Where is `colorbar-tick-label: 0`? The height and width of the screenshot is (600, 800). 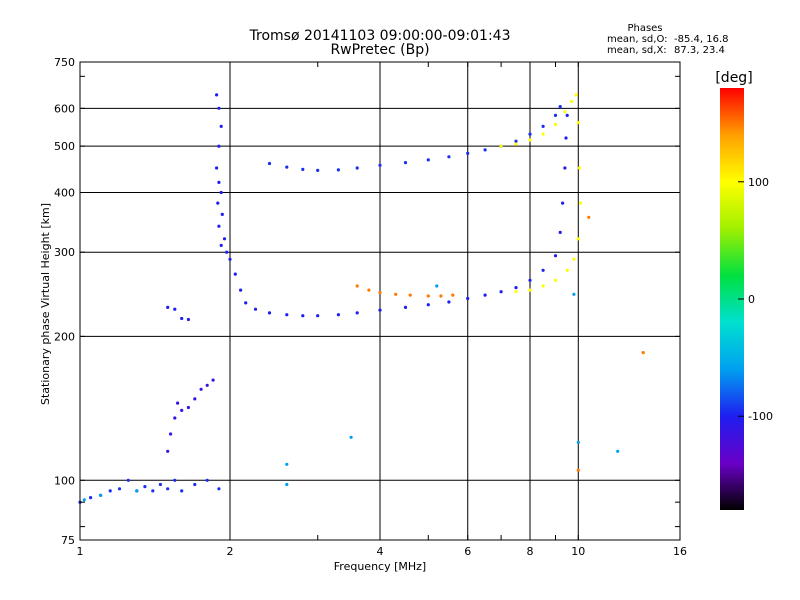
colorbar-tick-label: 0 is located at coordinates (751, 299).